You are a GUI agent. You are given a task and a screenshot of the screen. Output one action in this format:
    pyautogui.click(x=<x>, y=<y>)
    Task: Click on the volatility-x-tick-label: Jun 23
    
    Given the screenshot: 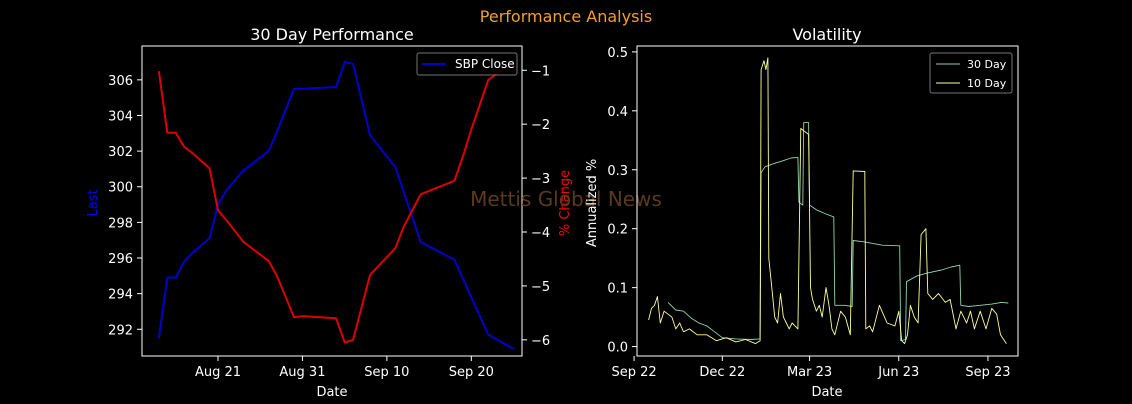 What is the action you would take?
    pyautogui.click(x=898, y=372)
    